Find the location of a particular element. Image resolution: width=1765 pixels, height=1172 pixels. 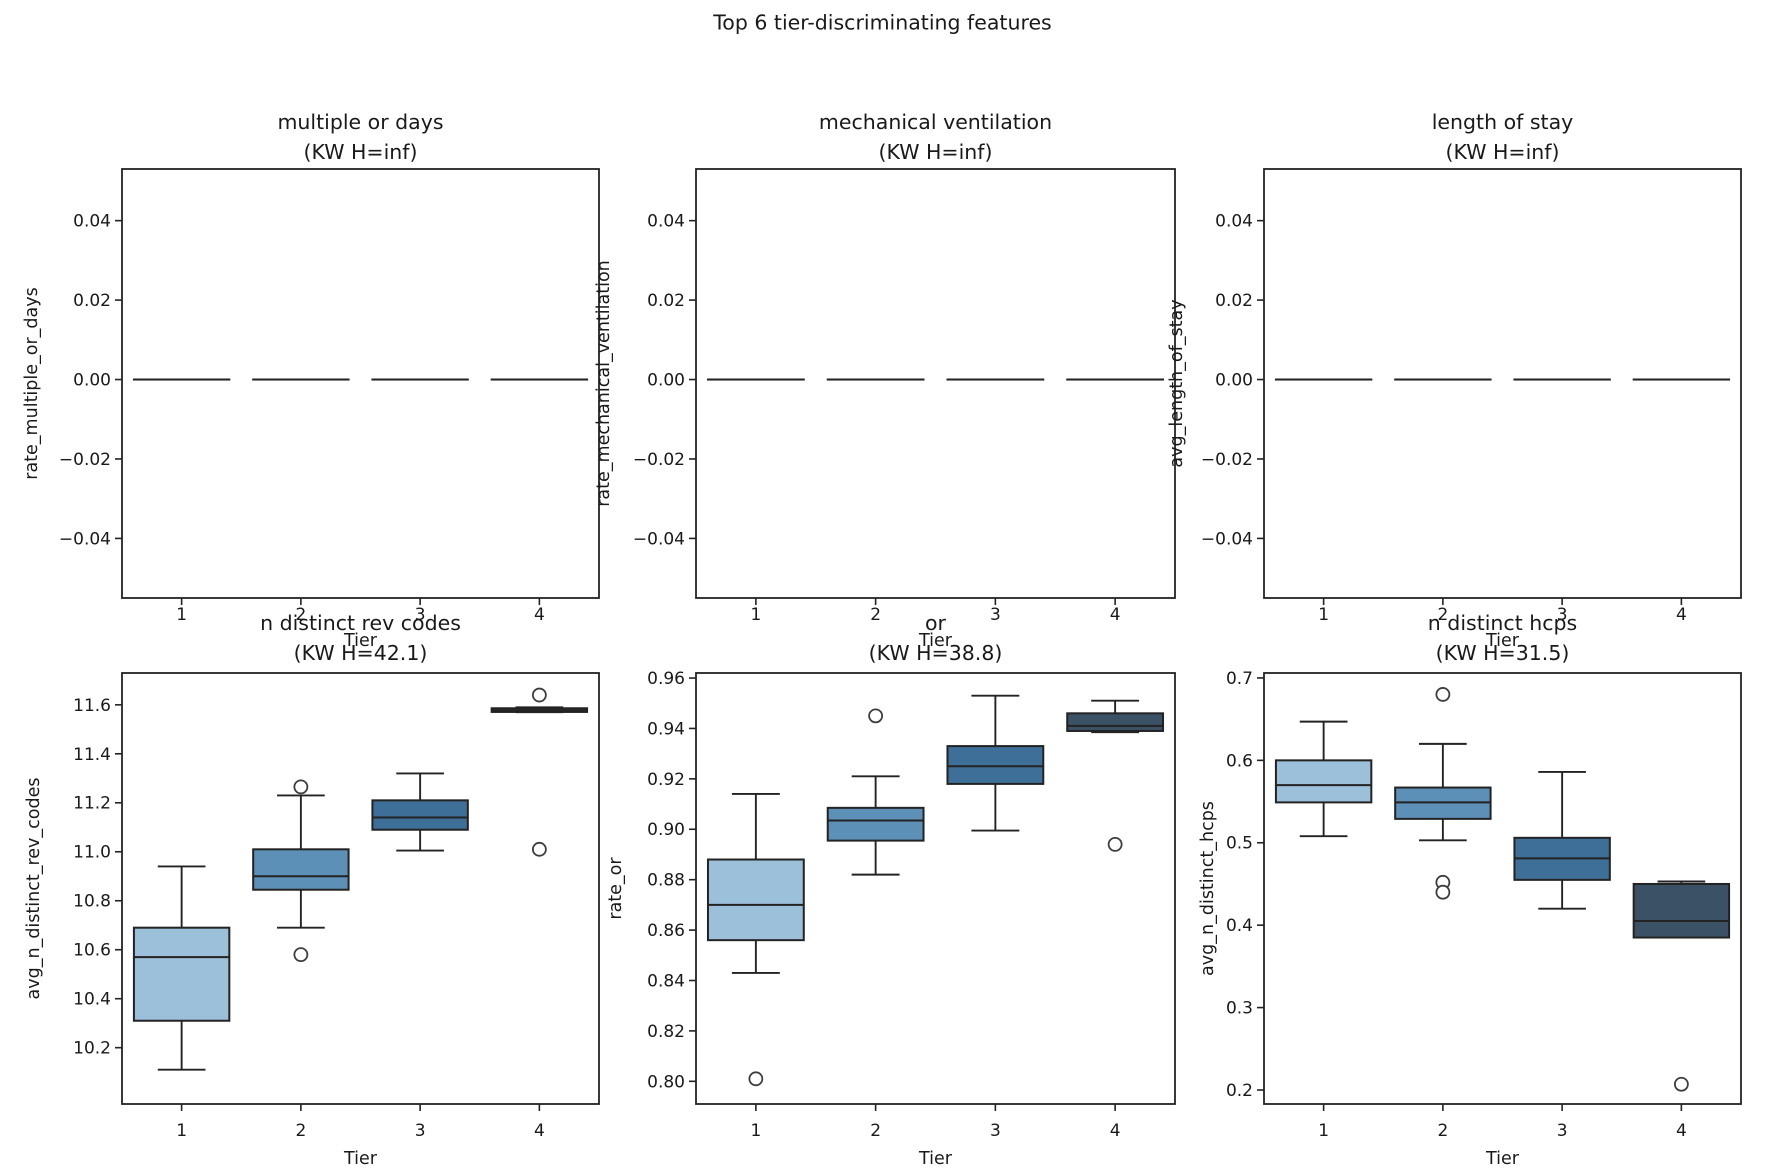

y-tick-label: 0.3 is located at coordinates (1239, 1009).